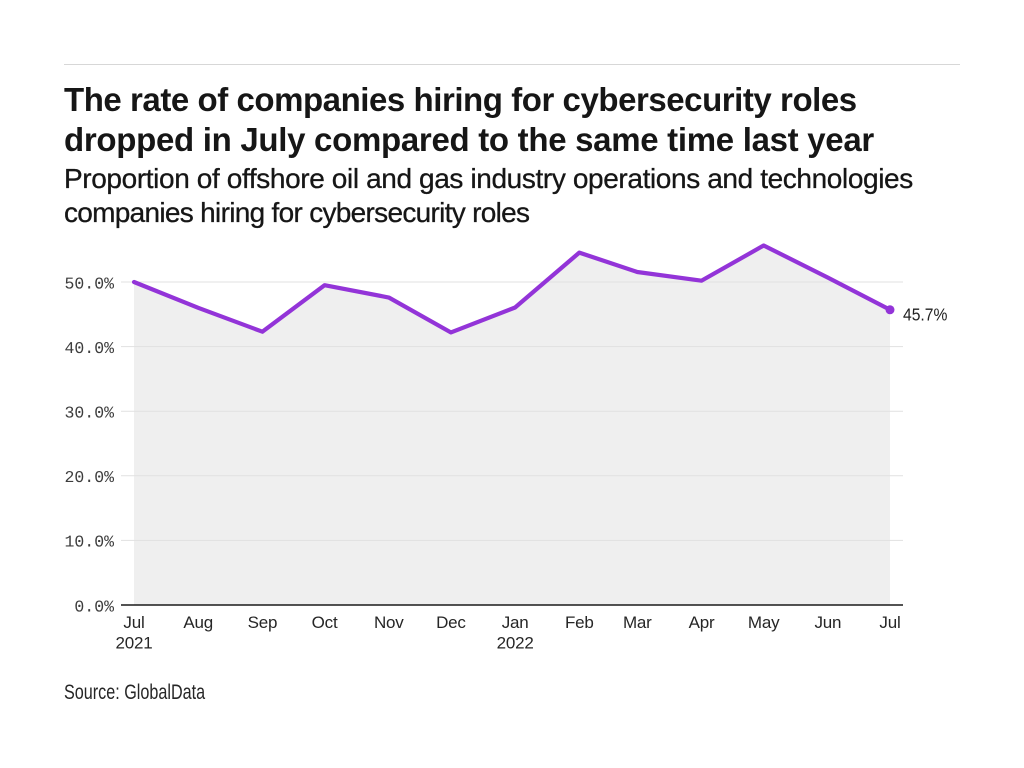 This screenshot has width=1024, height=768. Describe the element at coordinates (89, 477) in the screenshot. I see `svg-text: 20.0%` at that location.